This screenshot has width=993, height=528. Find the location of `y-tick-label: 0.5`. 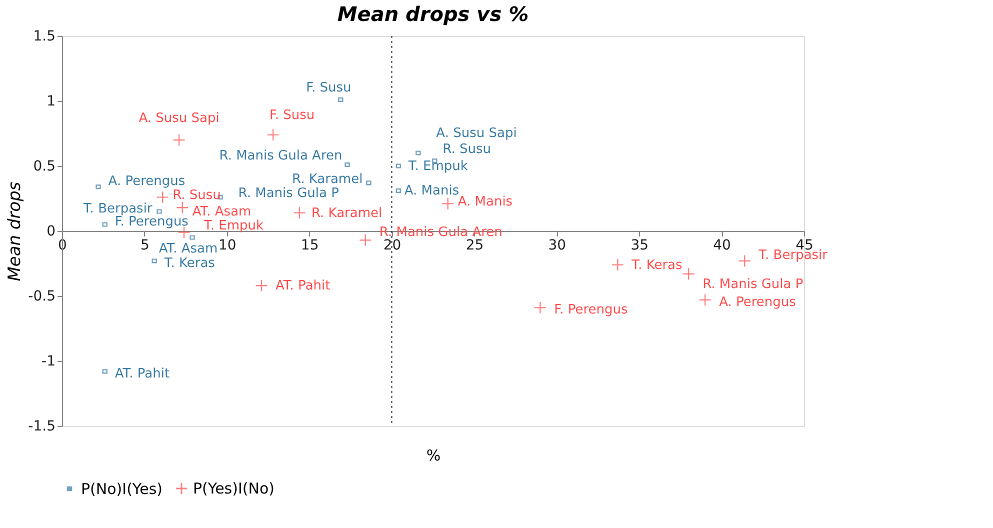

y-tick-label: 0.5 is located at coordinates (44, 166).